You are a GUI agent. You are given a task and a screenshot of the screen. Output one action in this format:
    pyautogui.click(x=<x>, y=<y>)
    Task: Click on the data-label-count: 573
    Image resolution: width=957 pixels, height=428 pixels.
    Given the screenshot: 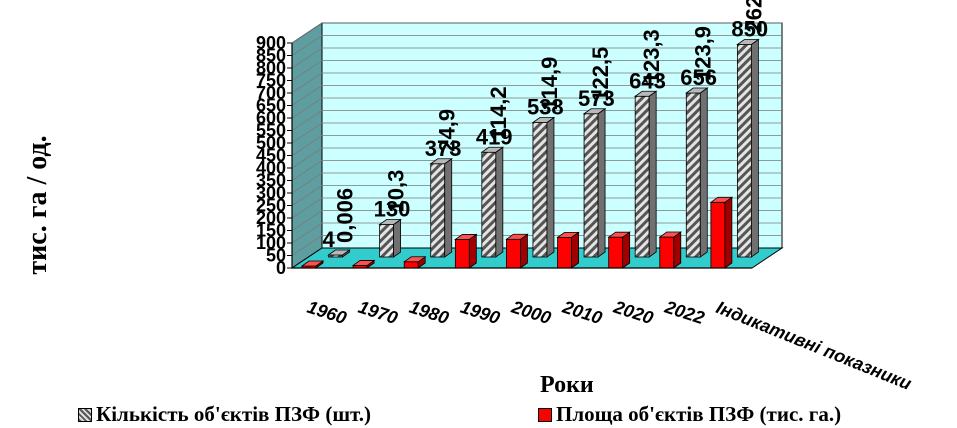 What is the action you would take?
    pyautogui.click(x=596, y=98)
    